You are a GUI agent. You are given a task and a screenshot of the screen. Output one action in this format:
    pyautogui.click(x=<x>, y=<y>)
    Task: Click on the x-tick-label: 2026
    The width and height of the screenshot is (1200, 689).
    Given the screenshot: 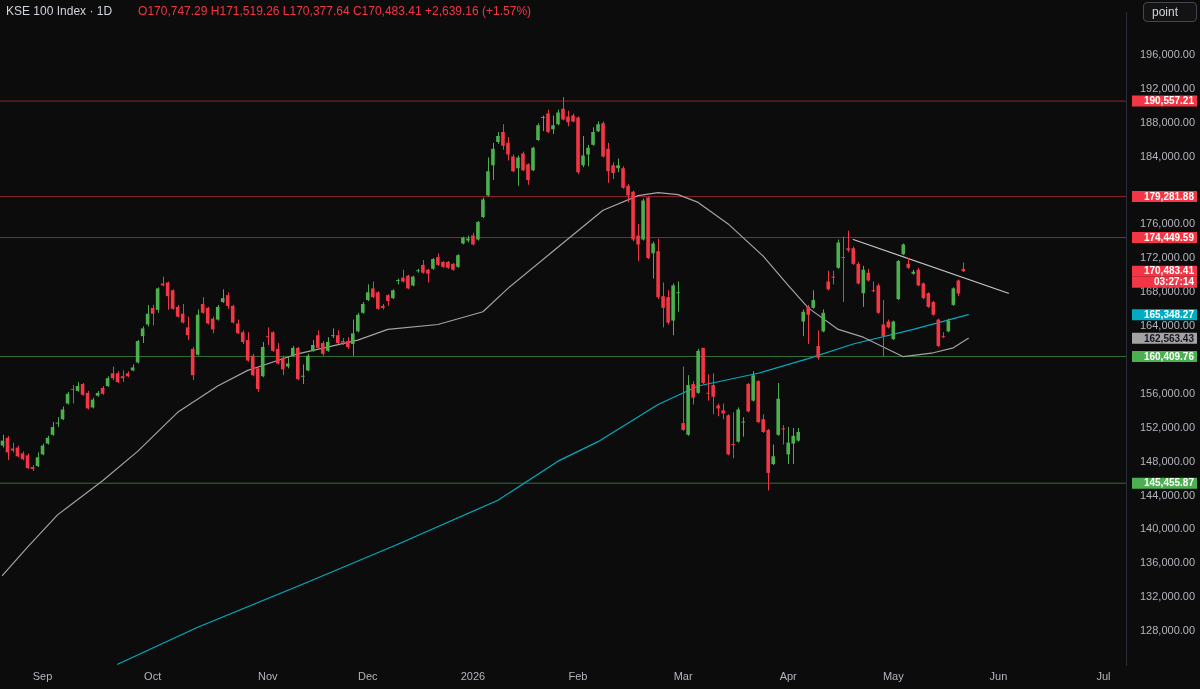 What is the action you would take?
    pyautogui.click(x=473, y=676)
    